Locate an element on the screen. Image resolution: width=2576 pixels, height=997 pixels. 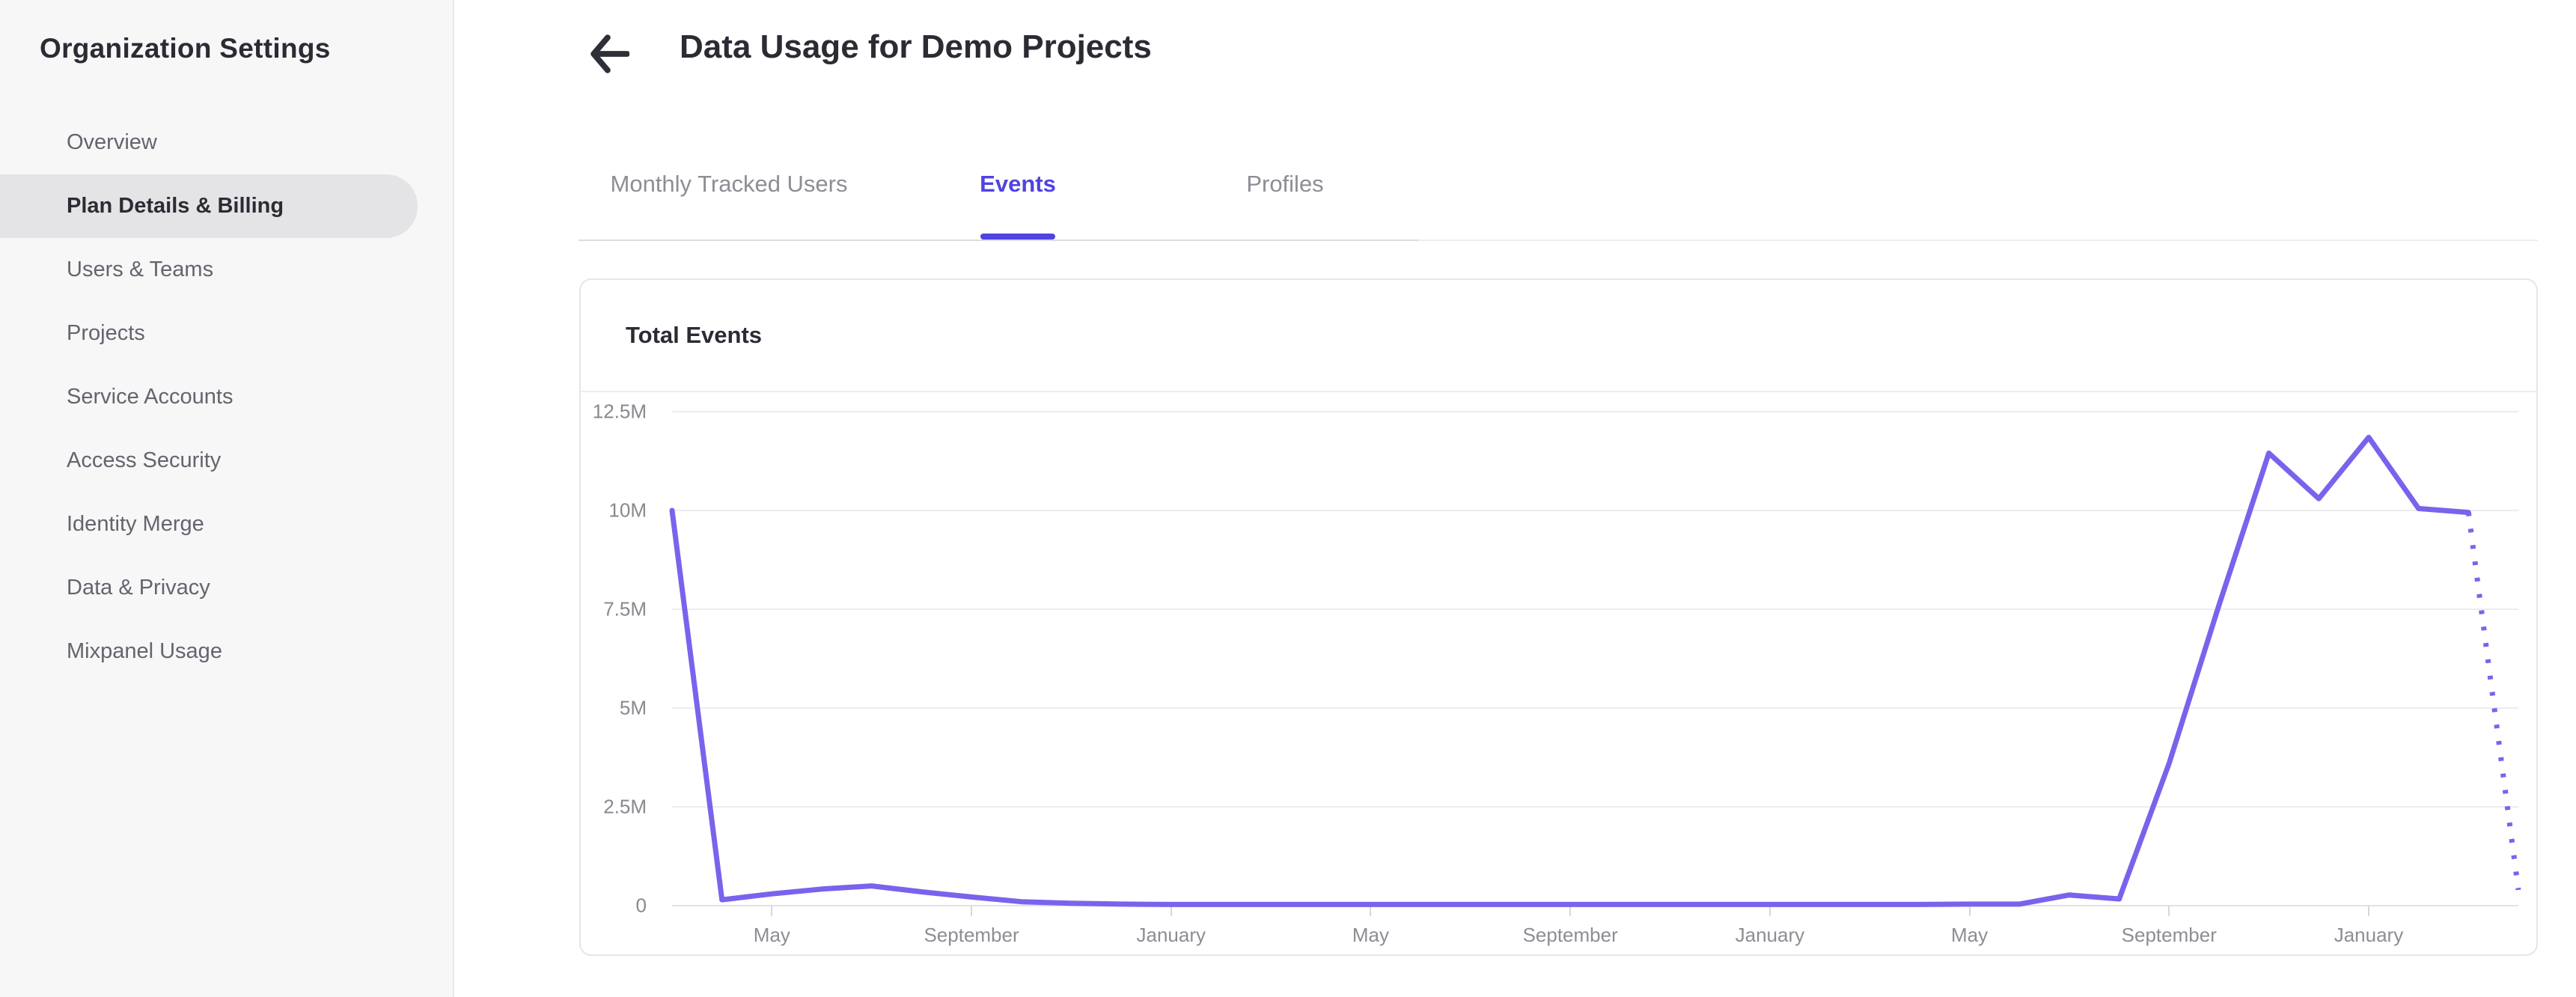
y-axis-label: 0 is located at coordinates (641, 905).